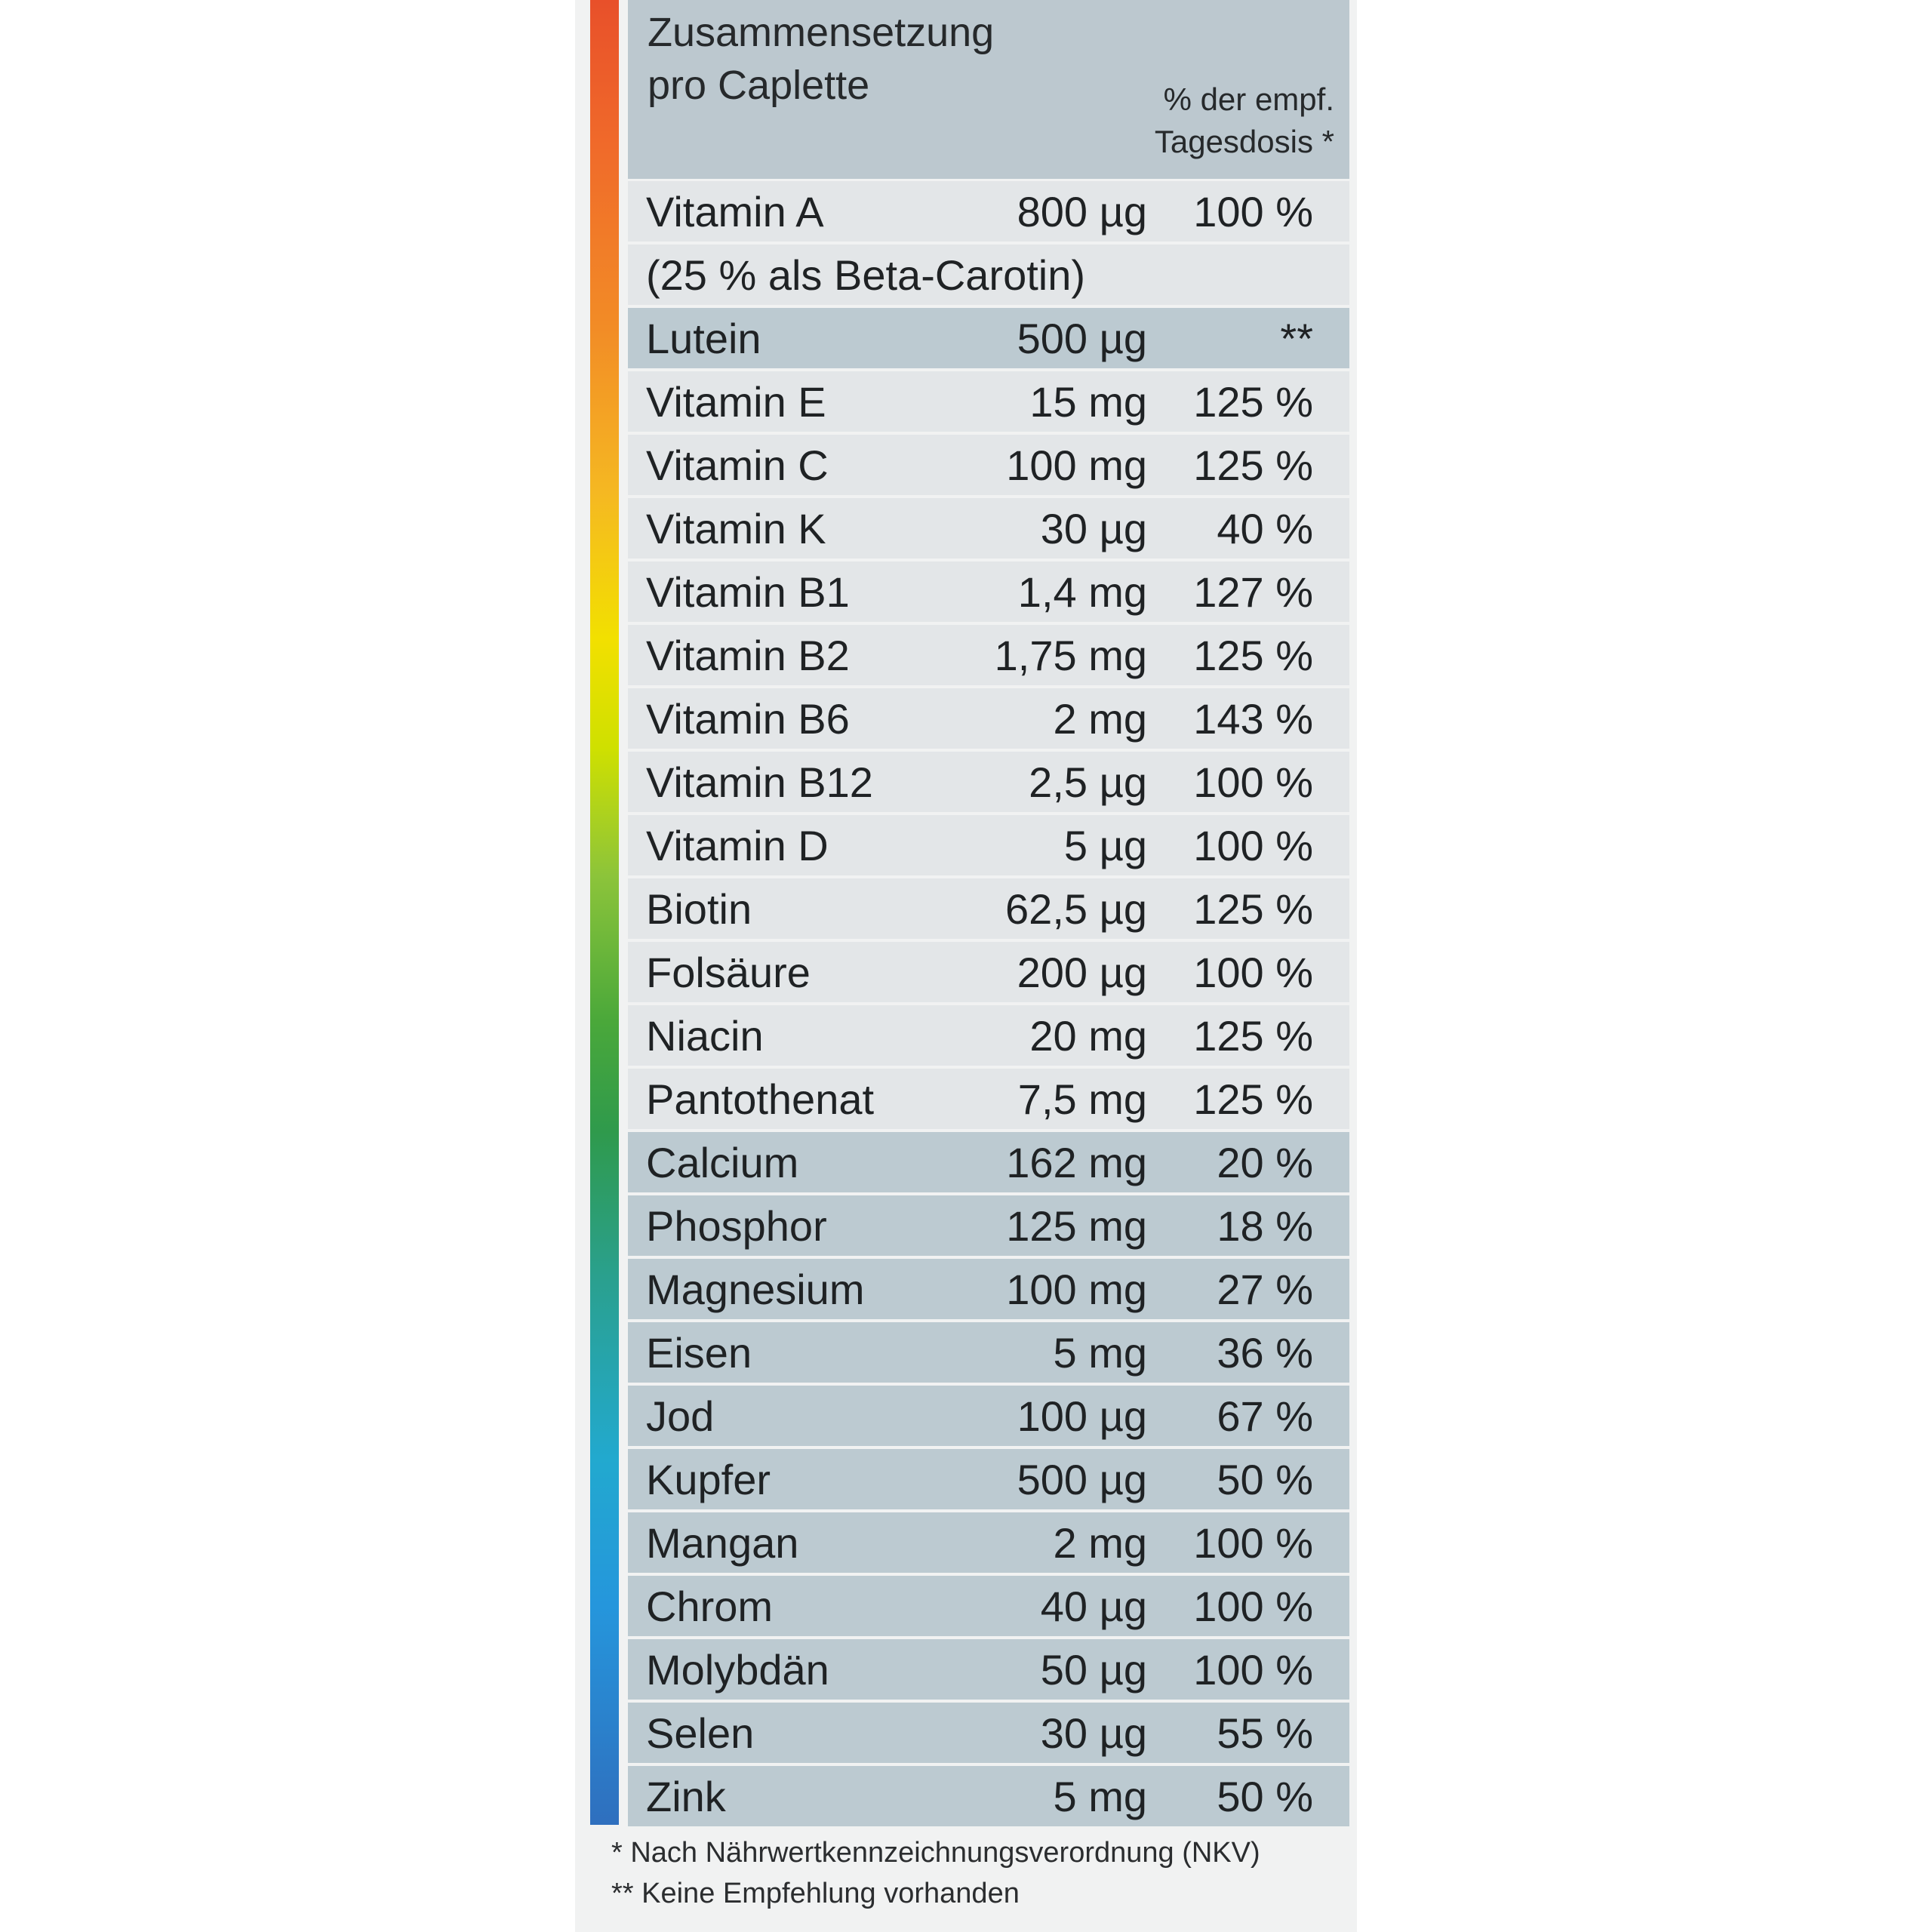 Image resolution: width=1932 pixels, height=1932 pixels. What do you see at coordinates (1076, 1162) in the screenshot?
I see `nutrient-amount: 162 mg` at bounding box center [1076, 1162].